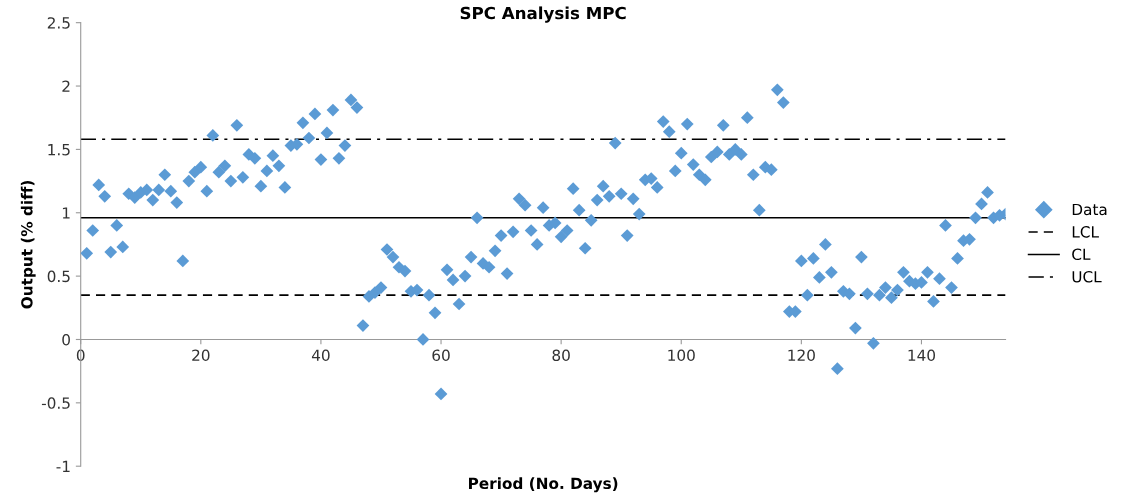 The height and width of the screenshot is (504, 1121). Describe the element at coordinates (681, 355) in the screenshot. I see `x-tick-label: 100` at that location.